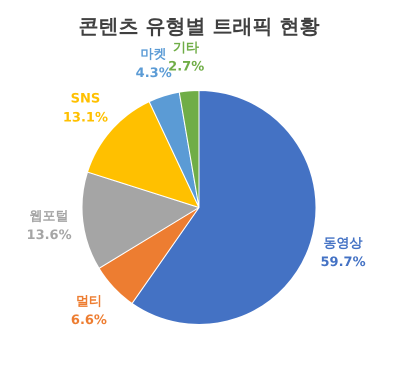  I want to click on data-label: 13.6%, so click(49, 235).